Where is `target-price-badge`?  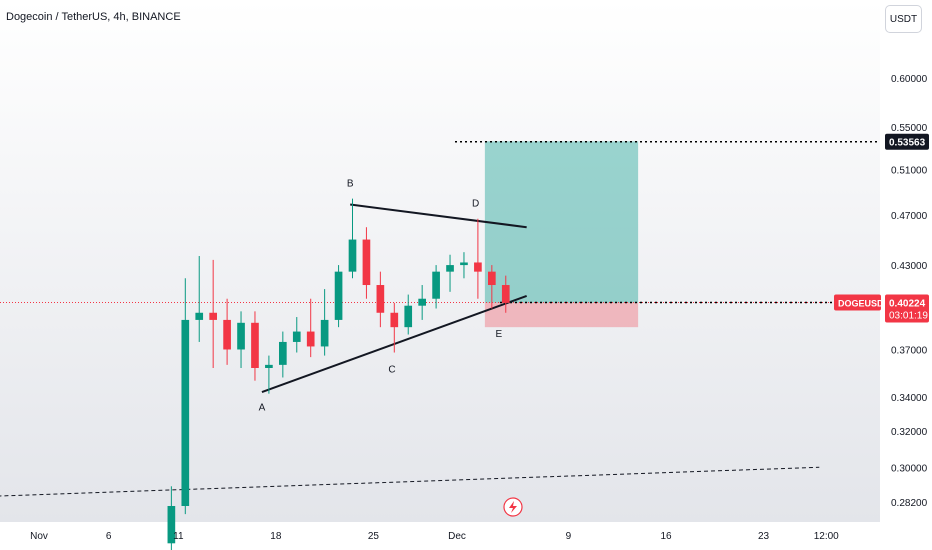 target-price-badge is located at coordinates (907, 141).